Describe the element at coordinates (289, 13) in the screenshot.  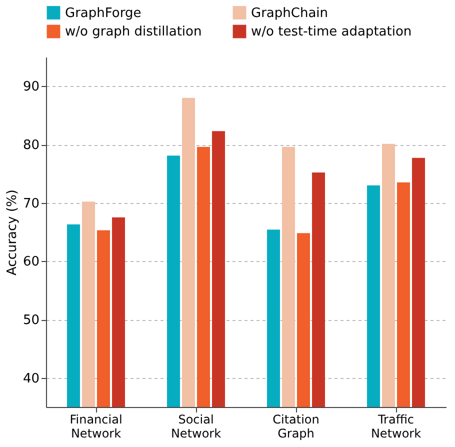
I see `legend-label: GraphChain` at that location.